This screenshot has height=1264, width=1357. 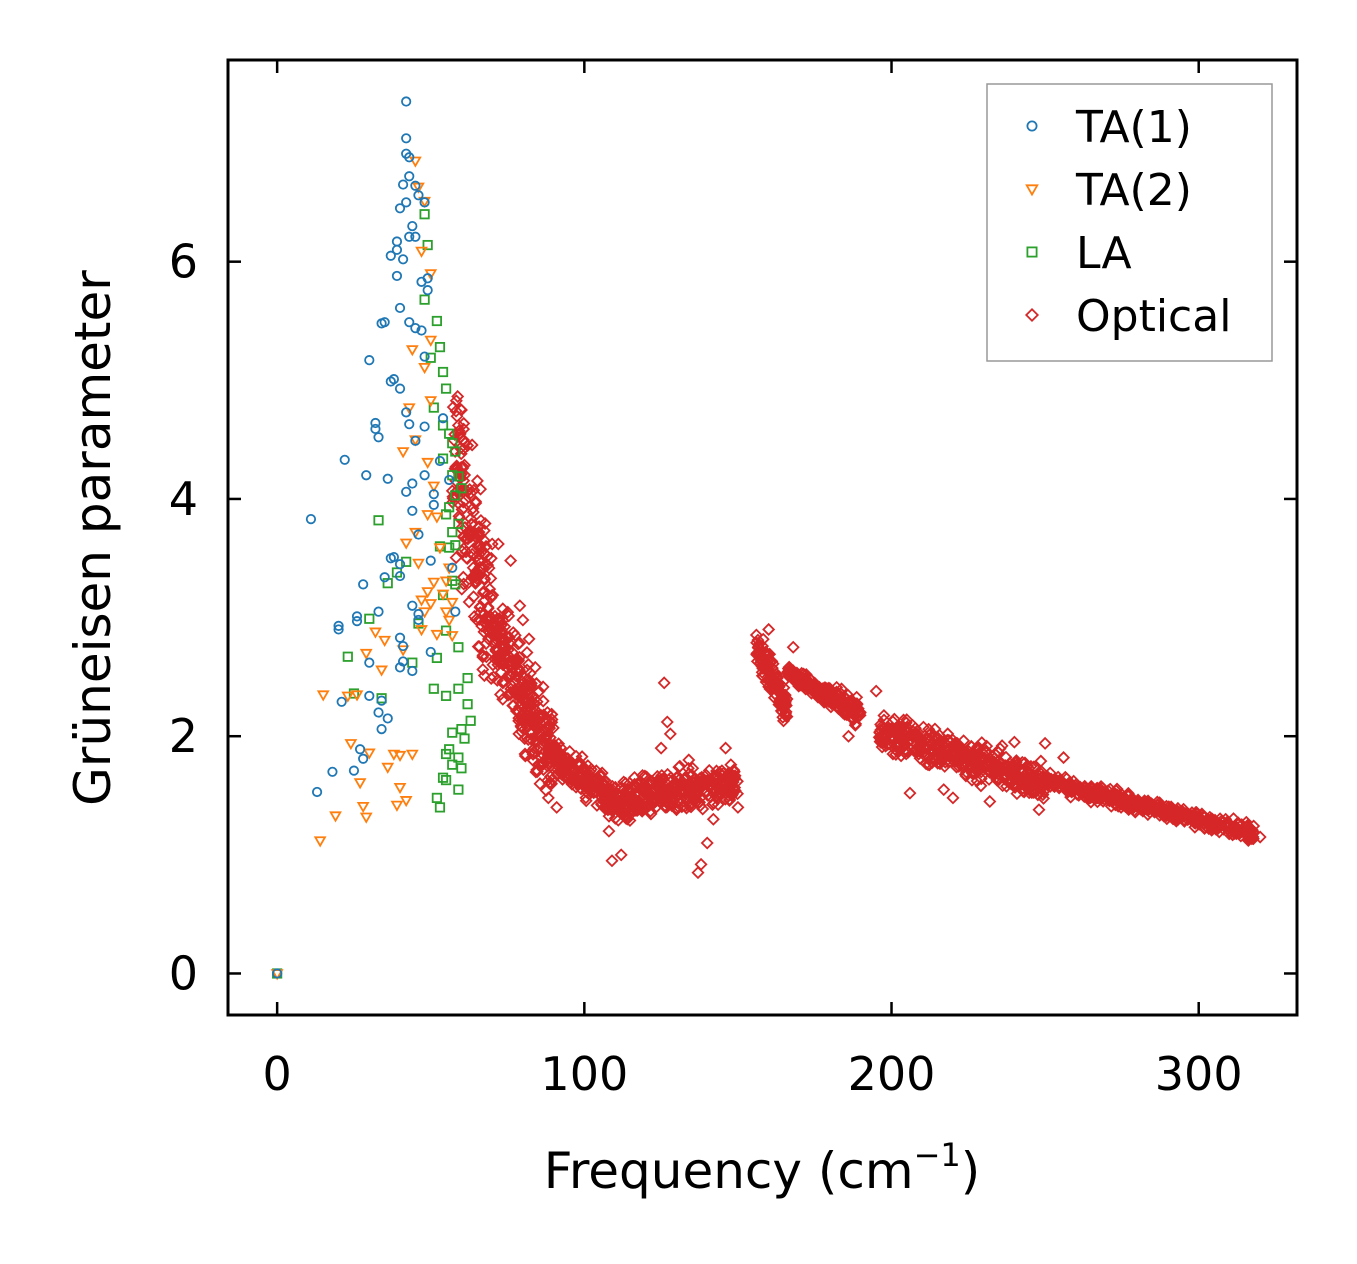 What do you see at coordinates (1109, 127) in the screenshot?
I see `legend-entry-ta-1-: TA(1)` at bounding box center [1109, 127].